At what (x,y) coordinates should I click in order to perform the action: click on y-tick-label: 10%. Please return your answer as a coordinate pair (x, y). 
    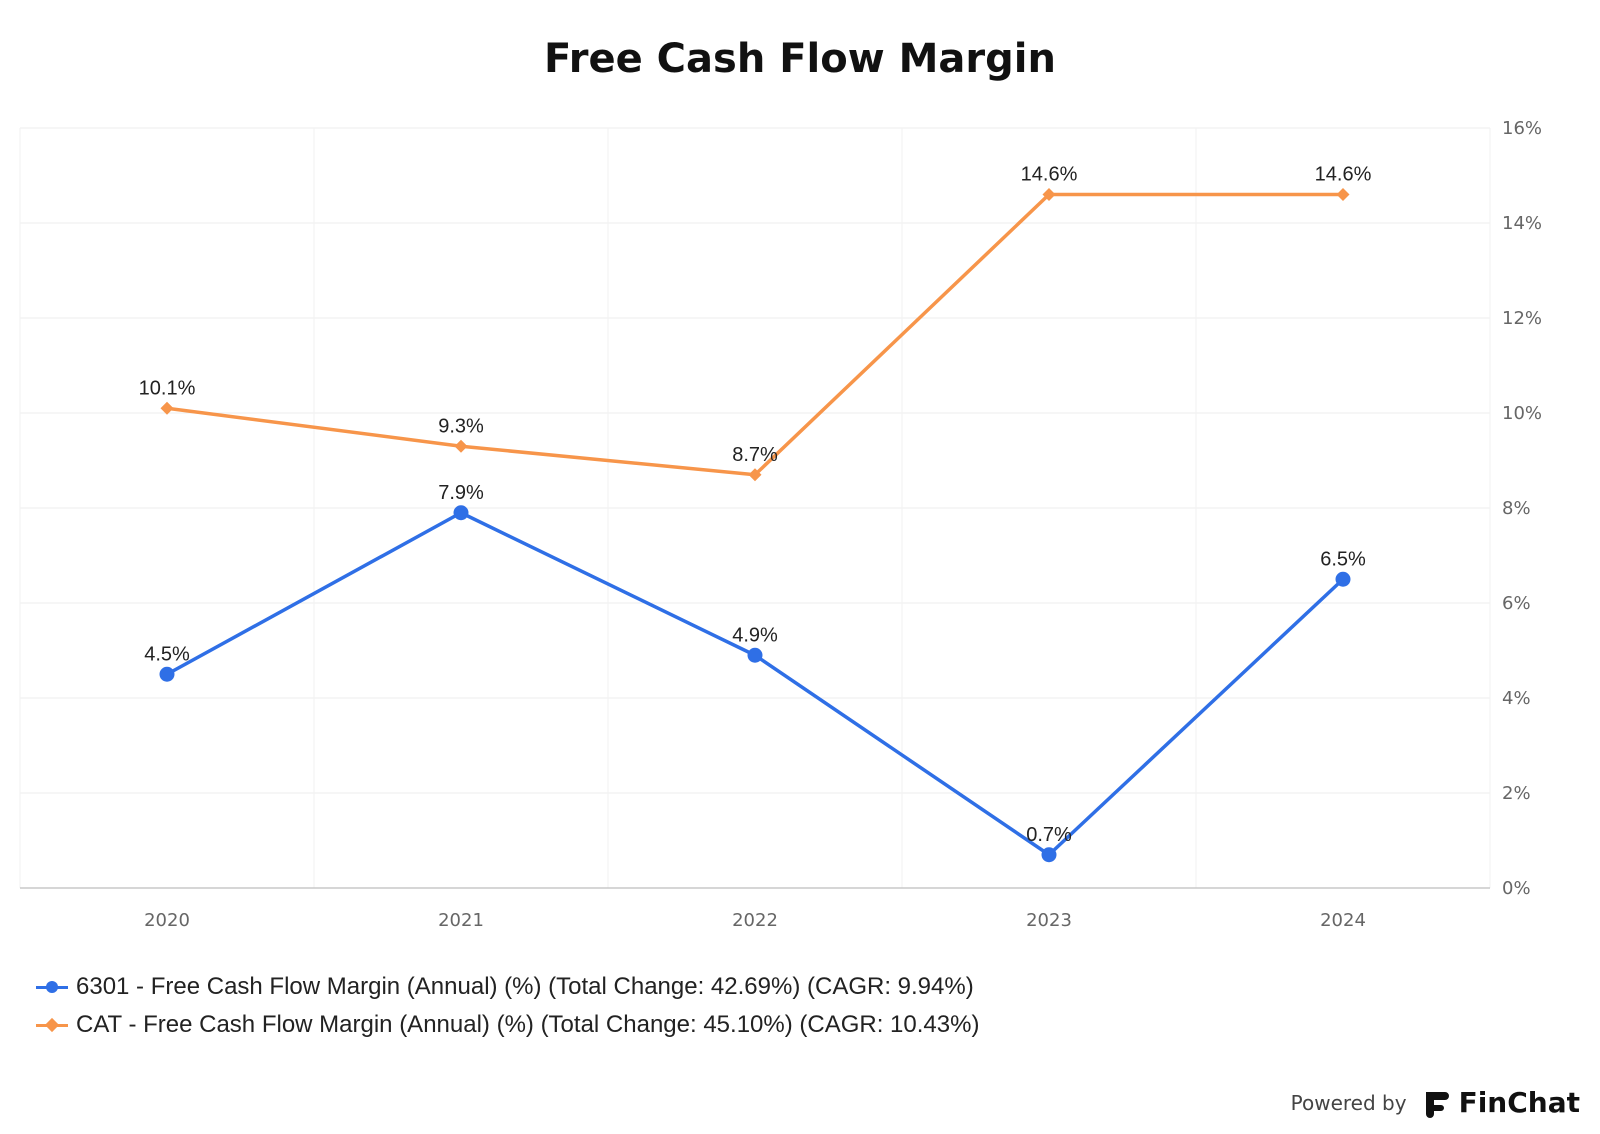
    Looking at the image, I should click on (1522, 413).